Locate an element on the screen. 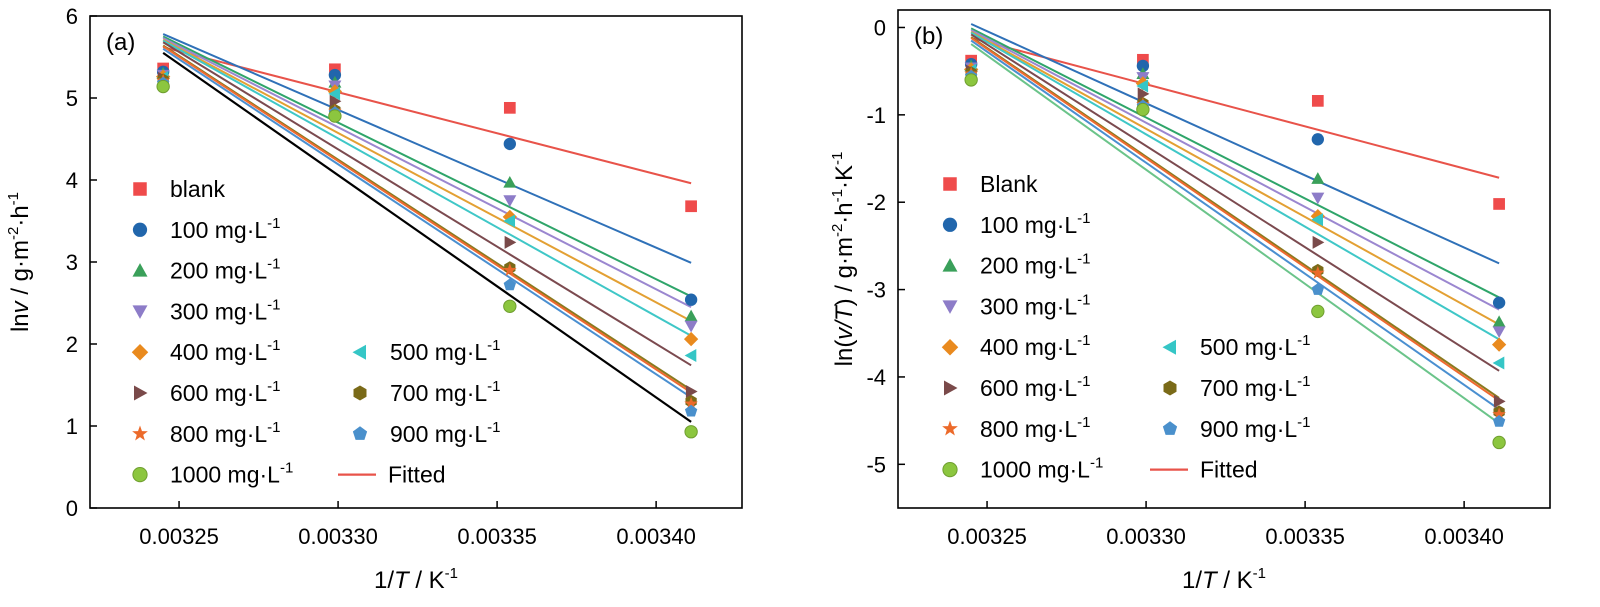  legend-label-6: 500 mg·L-1 is located at coordinates (445, 351).